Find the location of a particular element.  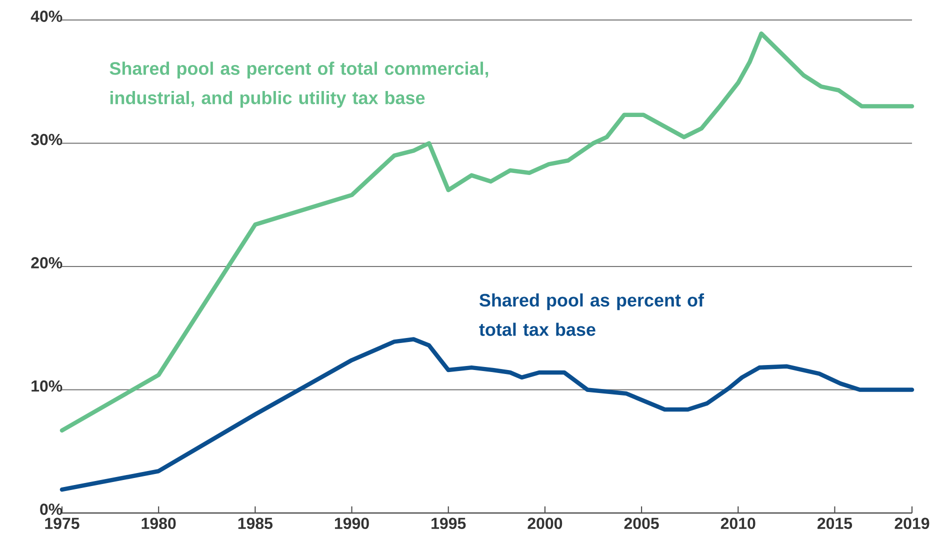

x-tick-label: 1975 is located at coordinates (62, 524).